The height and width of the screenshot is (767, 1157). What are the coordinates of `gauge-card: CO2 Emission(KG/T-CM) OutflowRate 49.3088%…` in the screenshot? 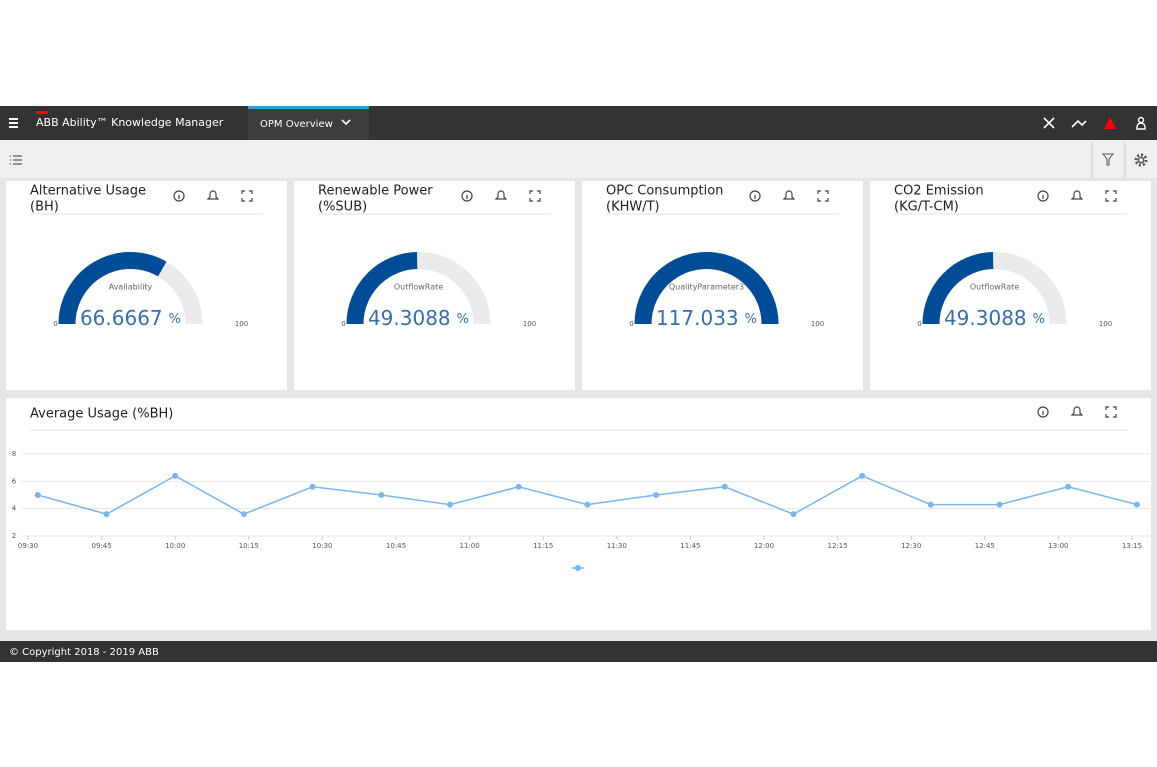 It's located at (1010, 285).